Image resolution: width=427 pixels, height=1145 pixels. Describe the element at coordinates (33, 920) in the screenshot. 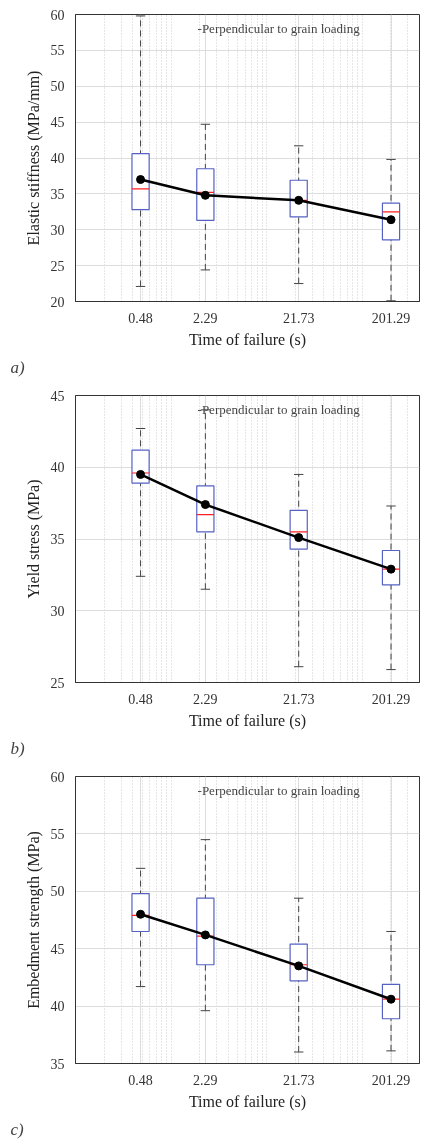

I see `y-axis-title: Embedment strength (MPa)` at that location.